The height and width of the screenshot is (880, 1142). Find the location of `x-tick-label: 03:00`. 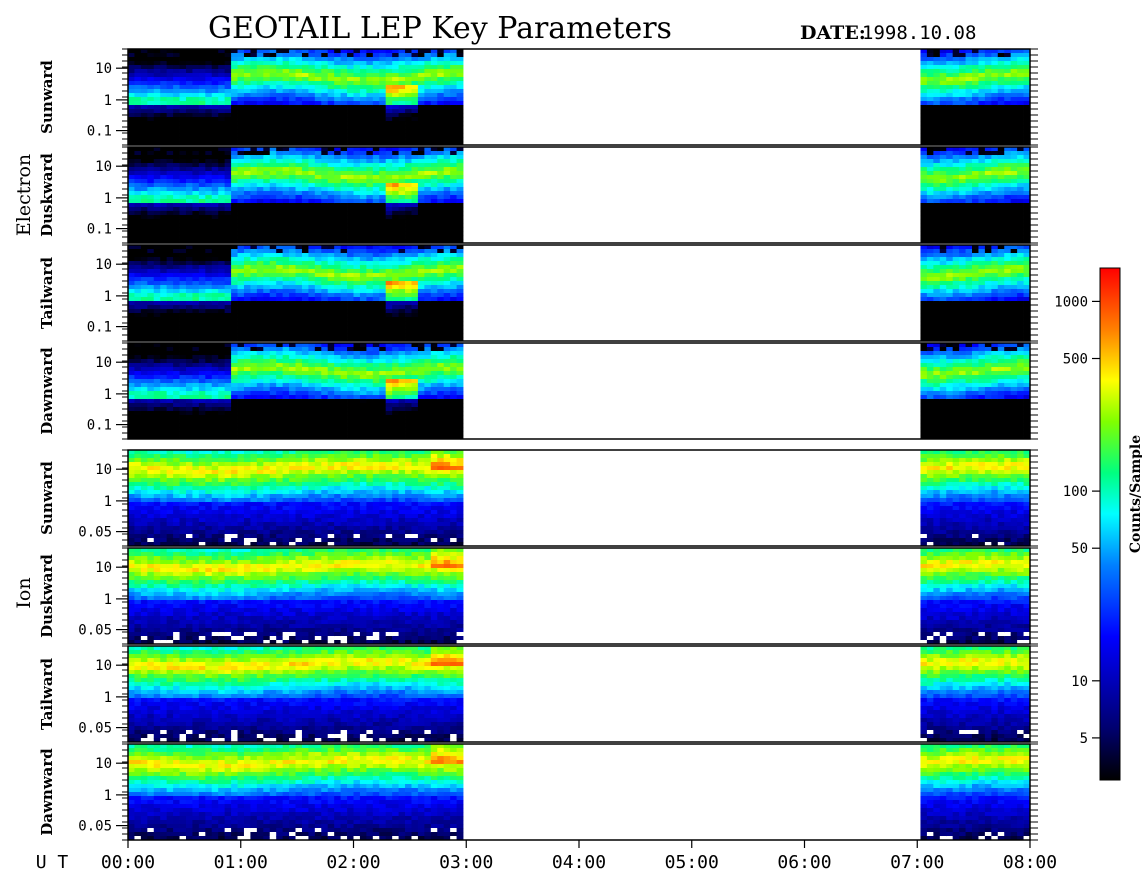

x-tick-label: 03:00 is located at coordinates (466, 862).